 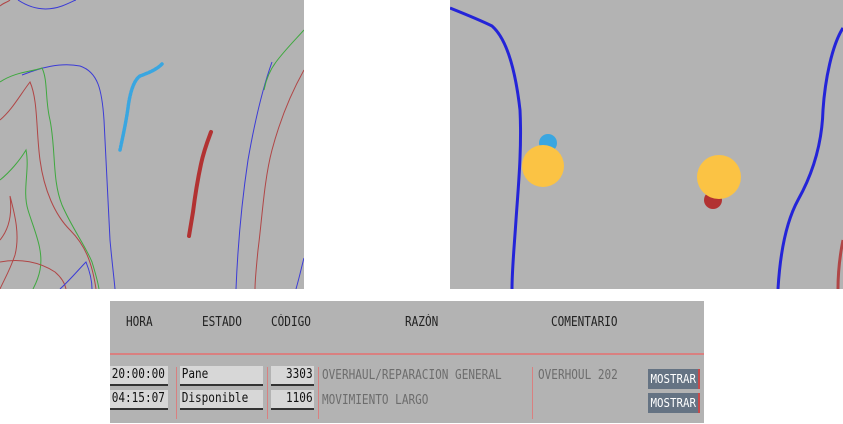 What do you see at coordinates (139, 400) in the screenshot?
I see `row-hora: 04:15:07` at bounding box center [139, 400].